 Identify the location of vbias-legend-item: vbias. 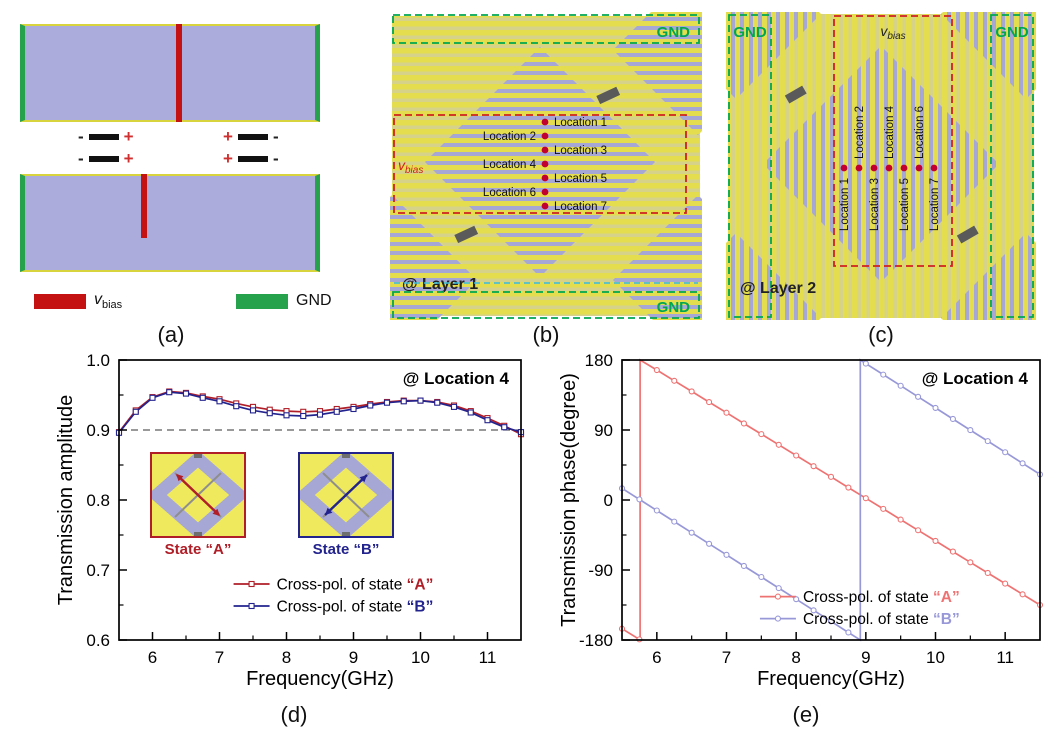
(78, 301).